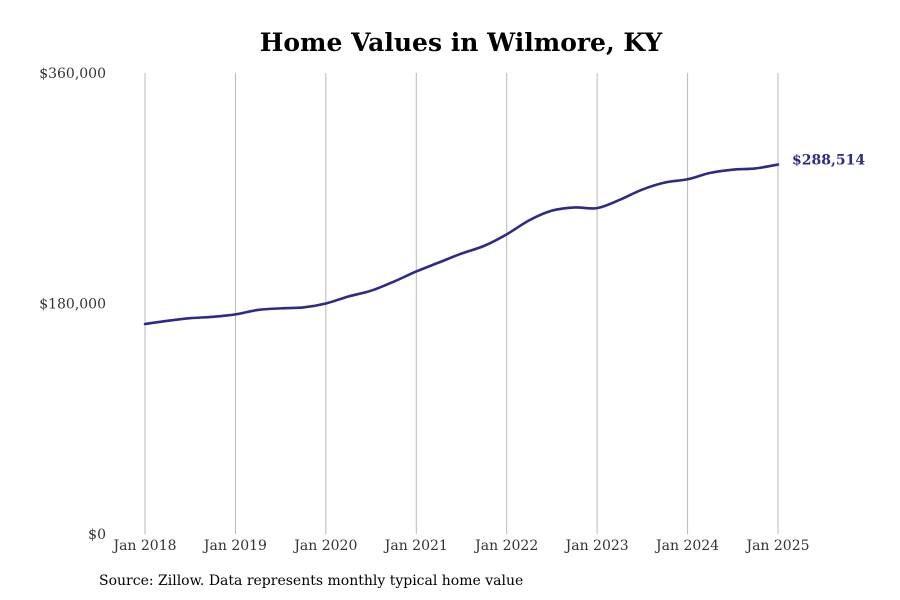 The image size is (900, 600). What do you see at coordinates (461, 42) in the screenshot?
I see `chart-title: Home Values in Wilmore, KY` at bounding box center [461, 42].